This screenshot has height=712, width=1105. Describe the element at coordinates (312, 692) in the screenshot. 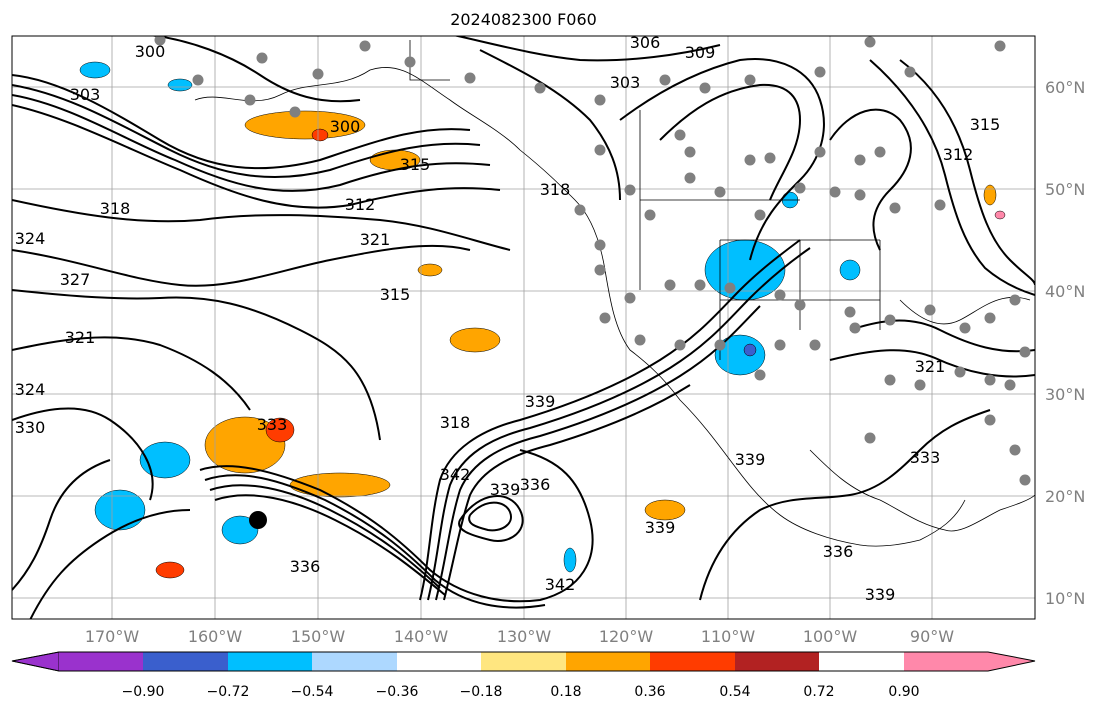

I see `colorbar-tick: −0.54` at that location.